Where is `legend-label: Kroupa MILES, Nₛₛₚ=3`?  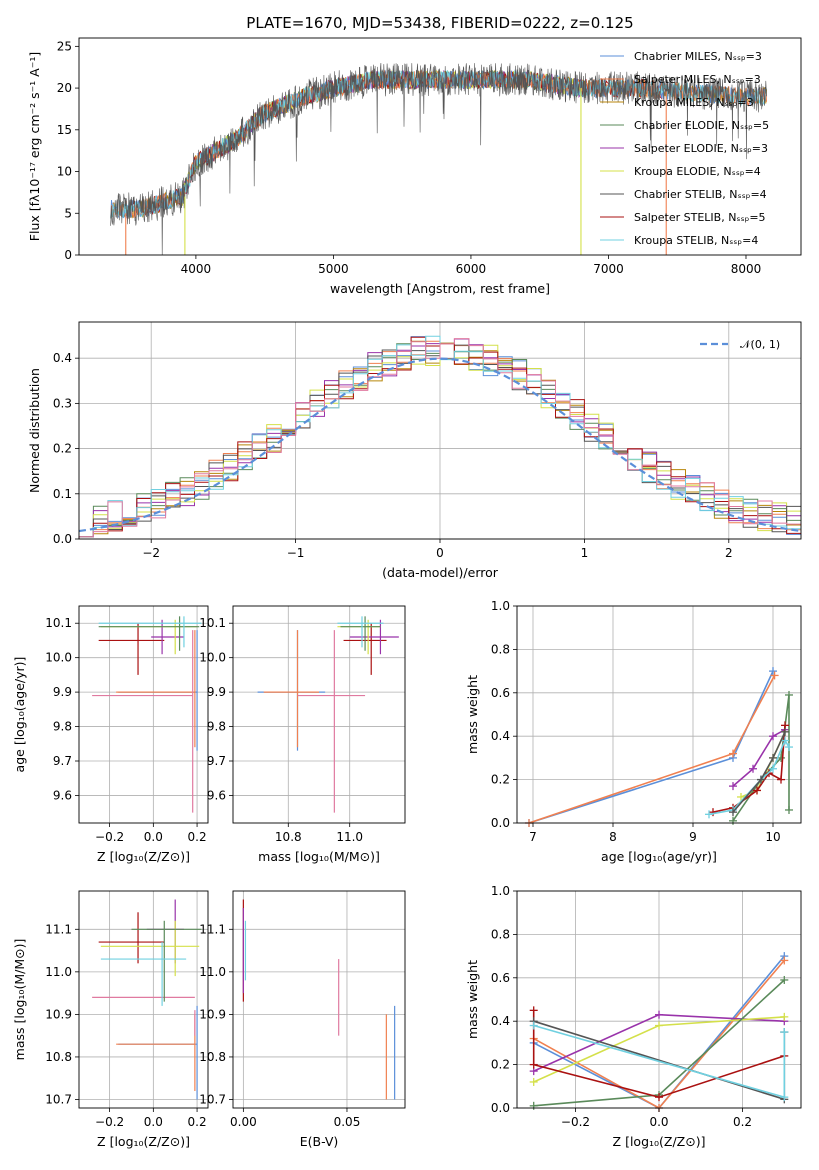 legend-label: Kroupa MILES, Nₛₛₚ=3 is located at coordinates (694, 102).